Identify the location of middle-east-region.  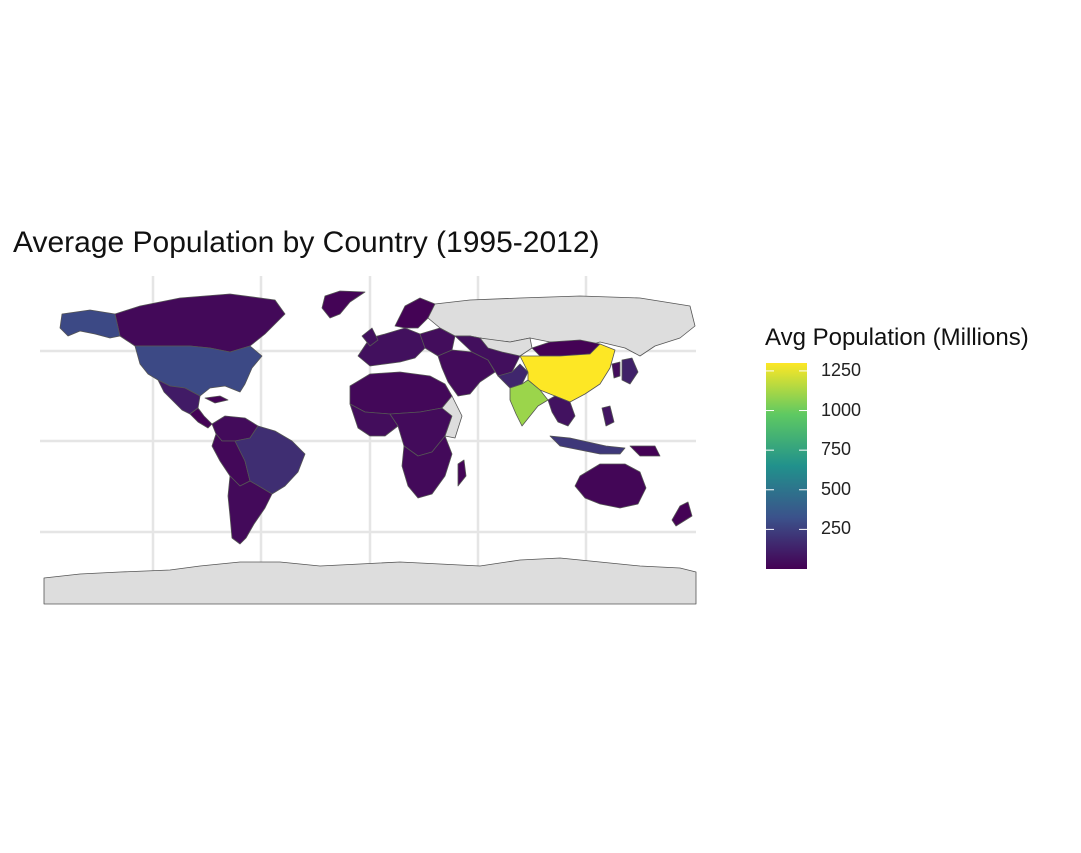
(466, 373).